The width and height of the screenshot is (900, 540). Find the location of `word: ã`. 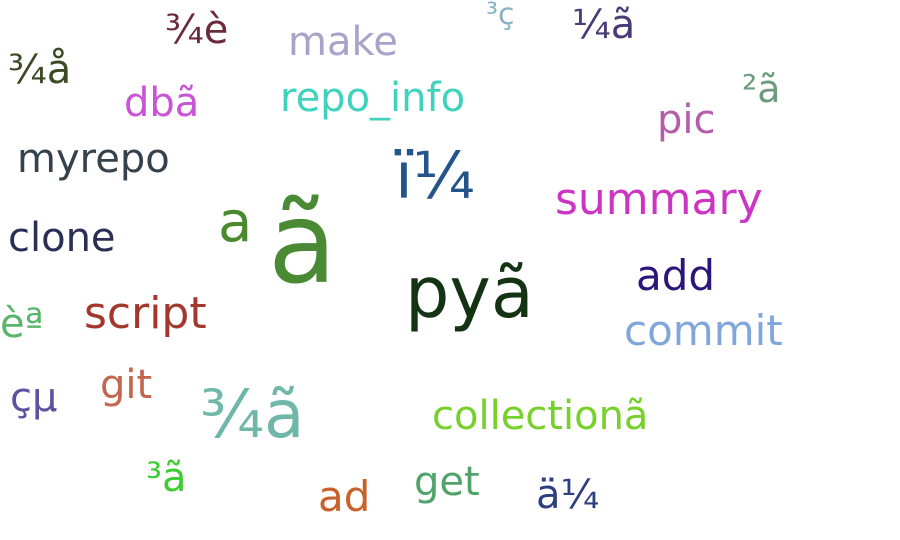

word: ã is located at coordinates (302, 244).